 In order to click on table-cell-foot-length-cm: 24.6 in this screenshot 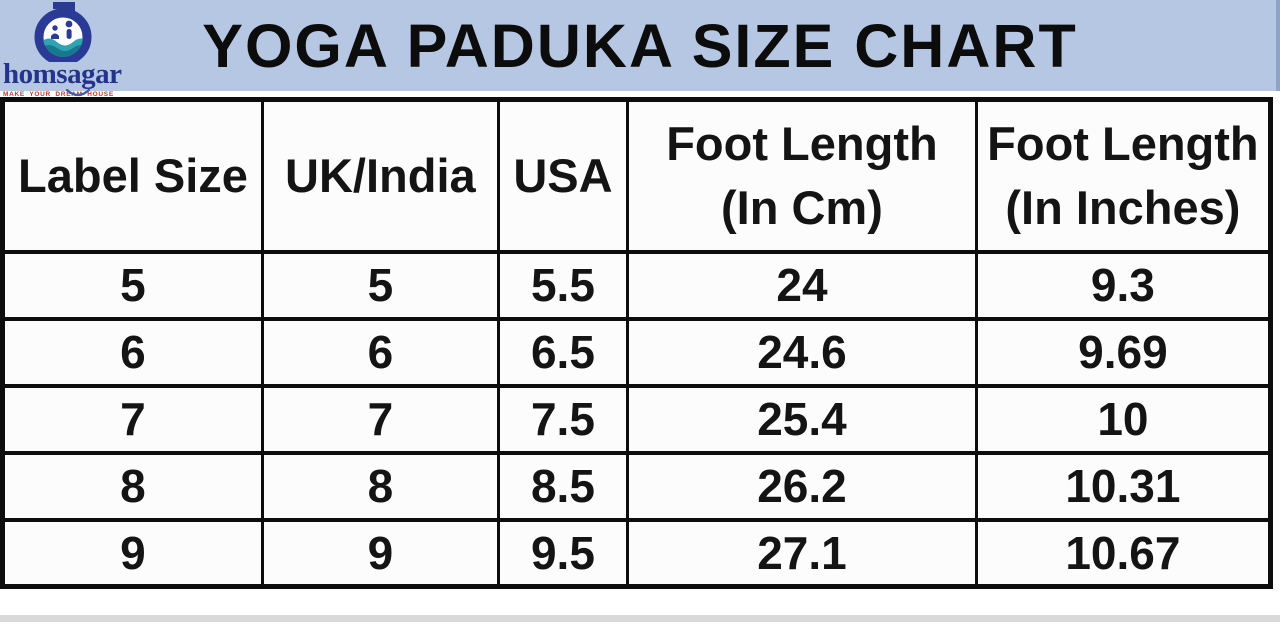, I will do `click(802, 352)`.